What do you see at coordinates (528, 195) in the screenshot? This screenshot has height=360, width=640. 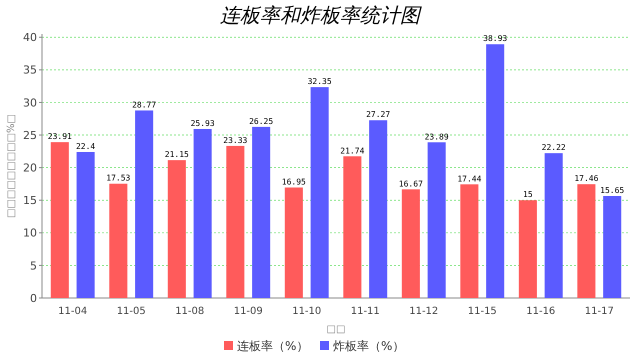 I see `data-label: 15` at bounding box center [528, 195].